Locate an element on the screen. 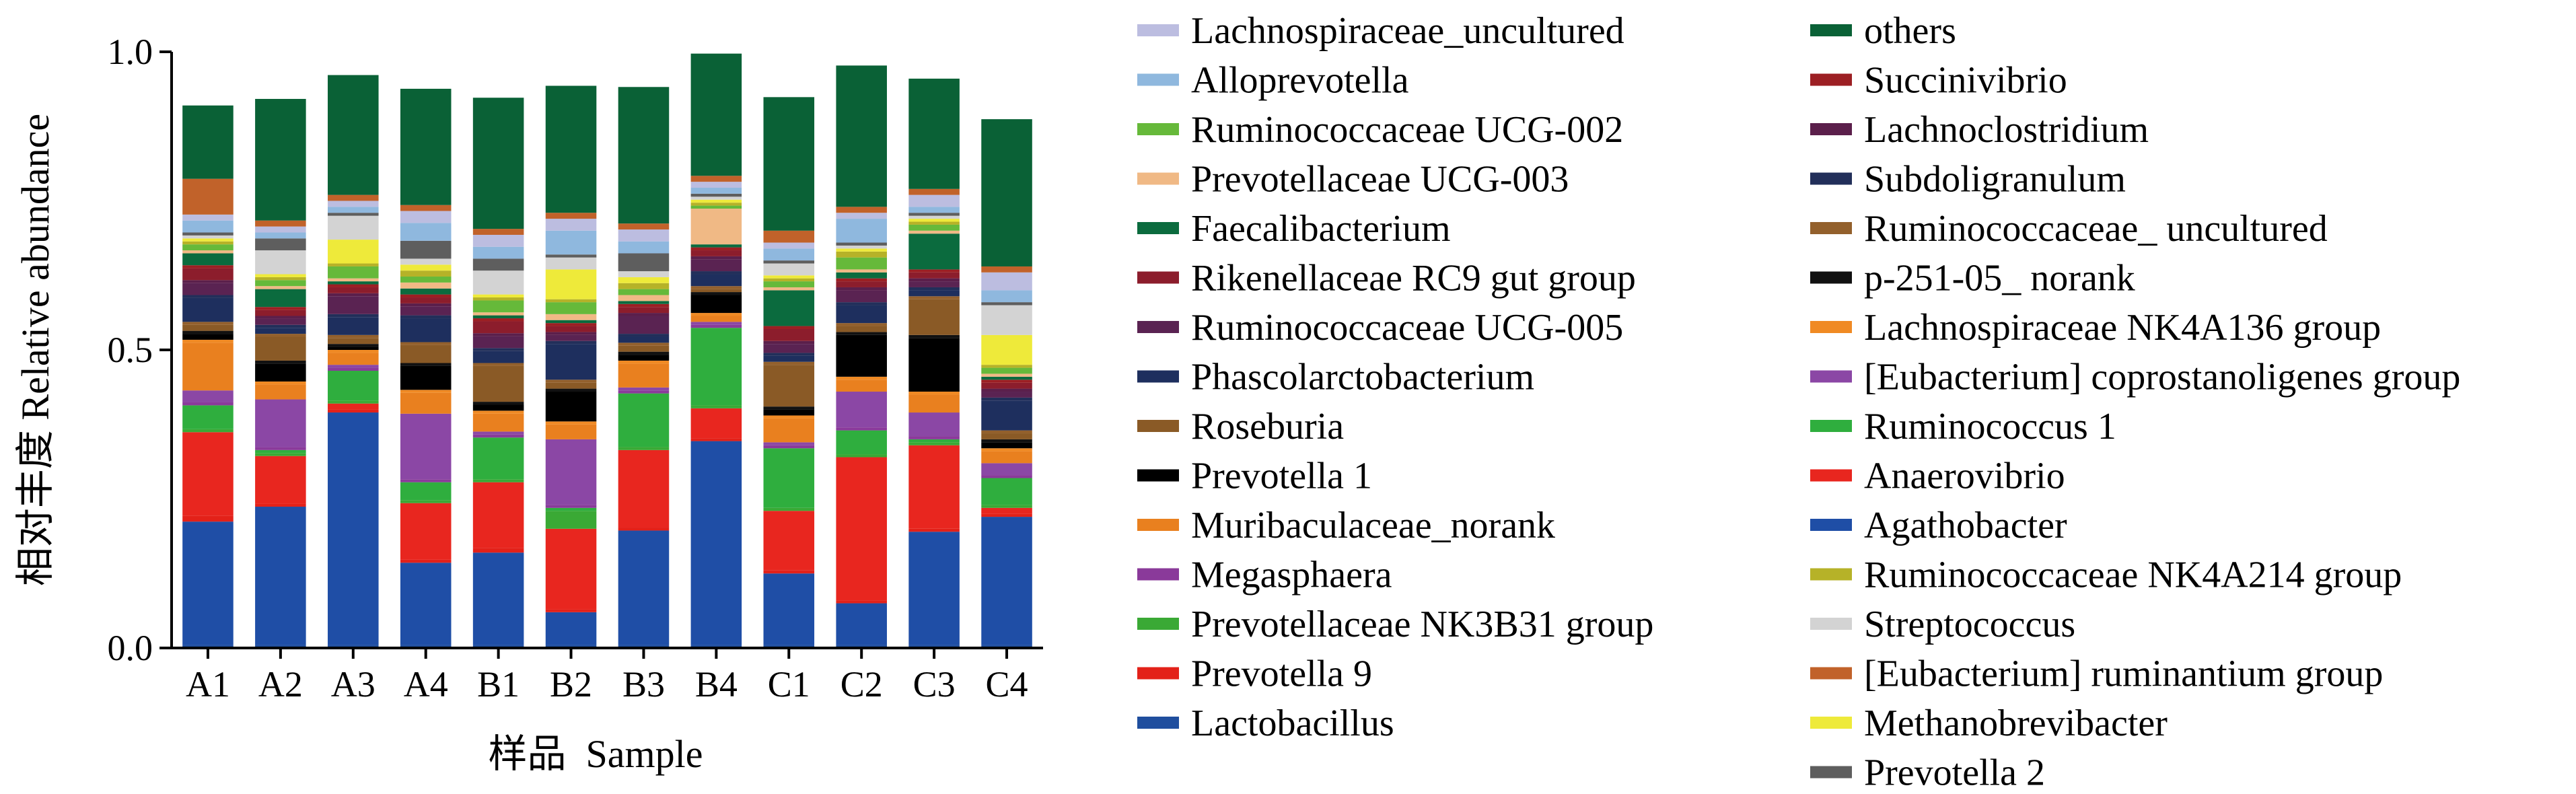 Image resolution: width=2576 pixels, height=794 pixels. legend-label: Ruminococcaceae NK4A214 group is located at coordinates (2133, 575).